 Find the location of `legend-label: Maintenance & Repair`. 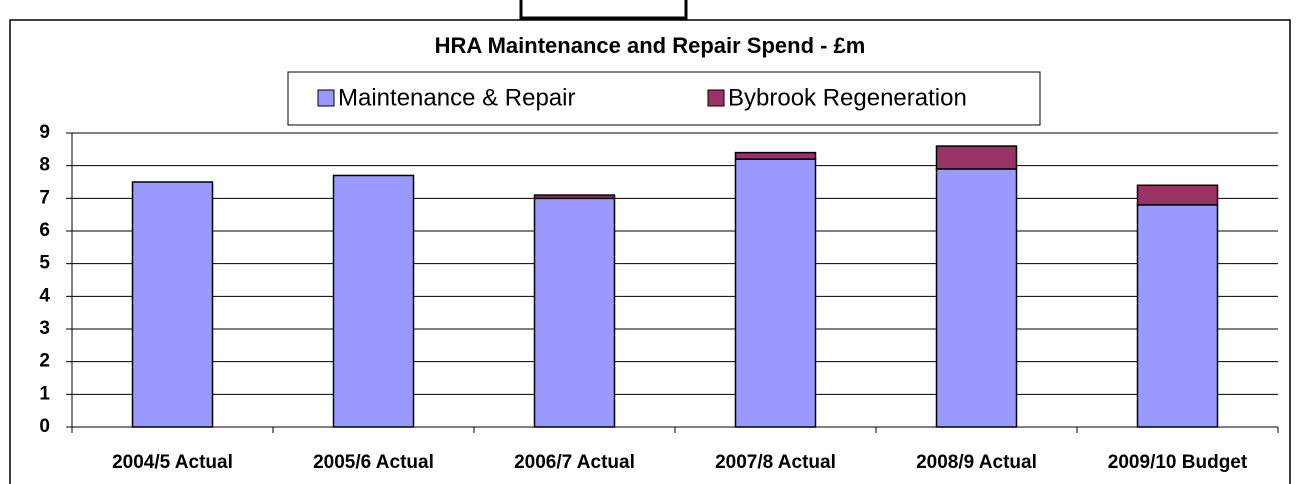

legend-label: Maintenance & Repair is located at coordinates (456, 97).